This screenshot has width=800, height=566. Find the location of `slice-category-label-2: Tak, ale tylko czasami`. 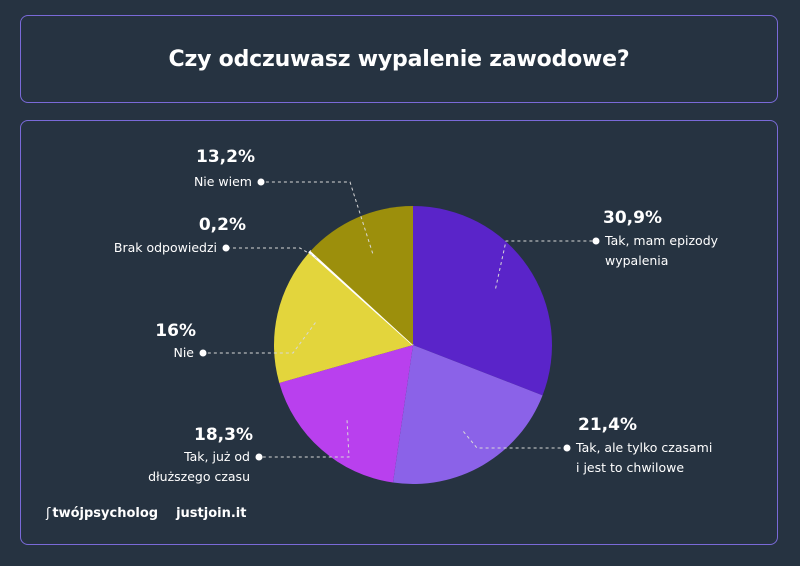

slice-category-label-2: Tak, ale tylko czasami is located at coordinates (643, 447).